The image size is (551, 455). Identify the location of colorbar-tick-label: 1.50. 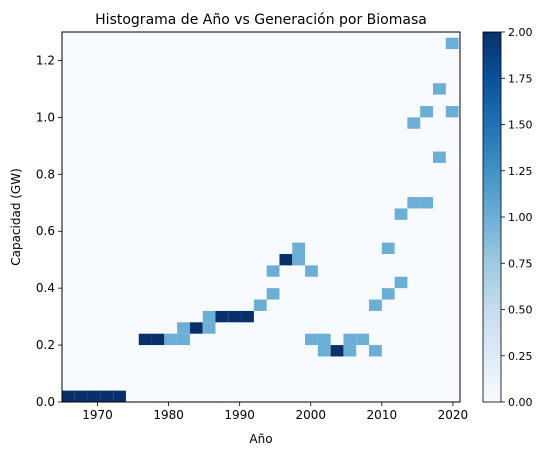
(520, 125).